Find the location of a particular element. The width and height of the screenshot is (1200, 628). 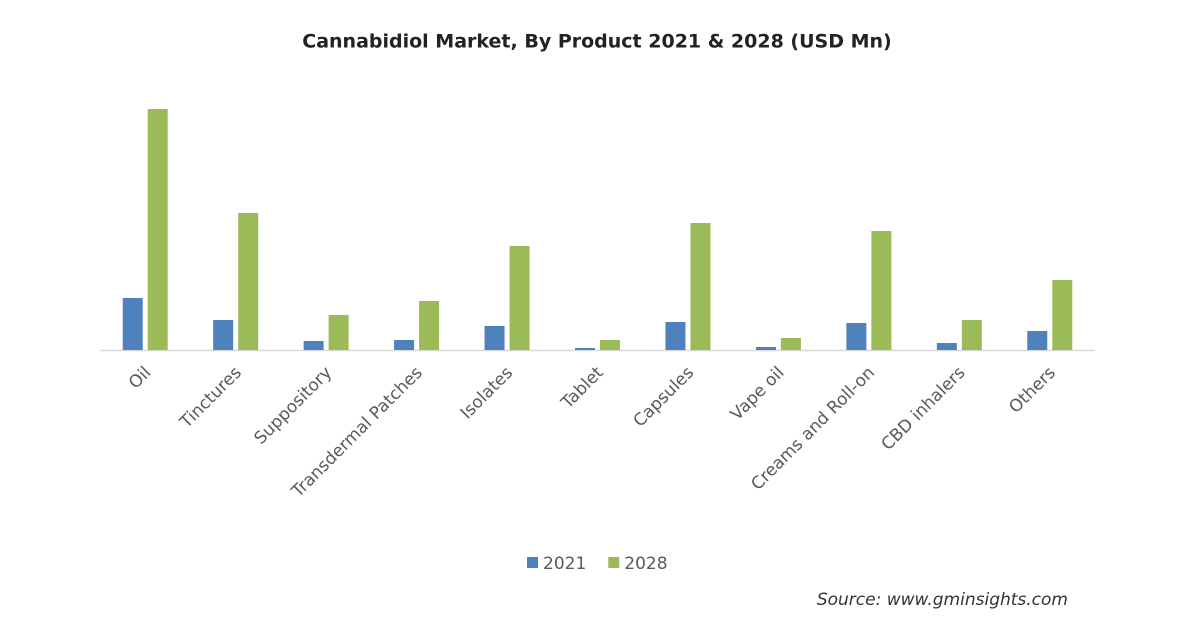

x-tick-label: CBD inhalers is located at coordinates (924, 409).